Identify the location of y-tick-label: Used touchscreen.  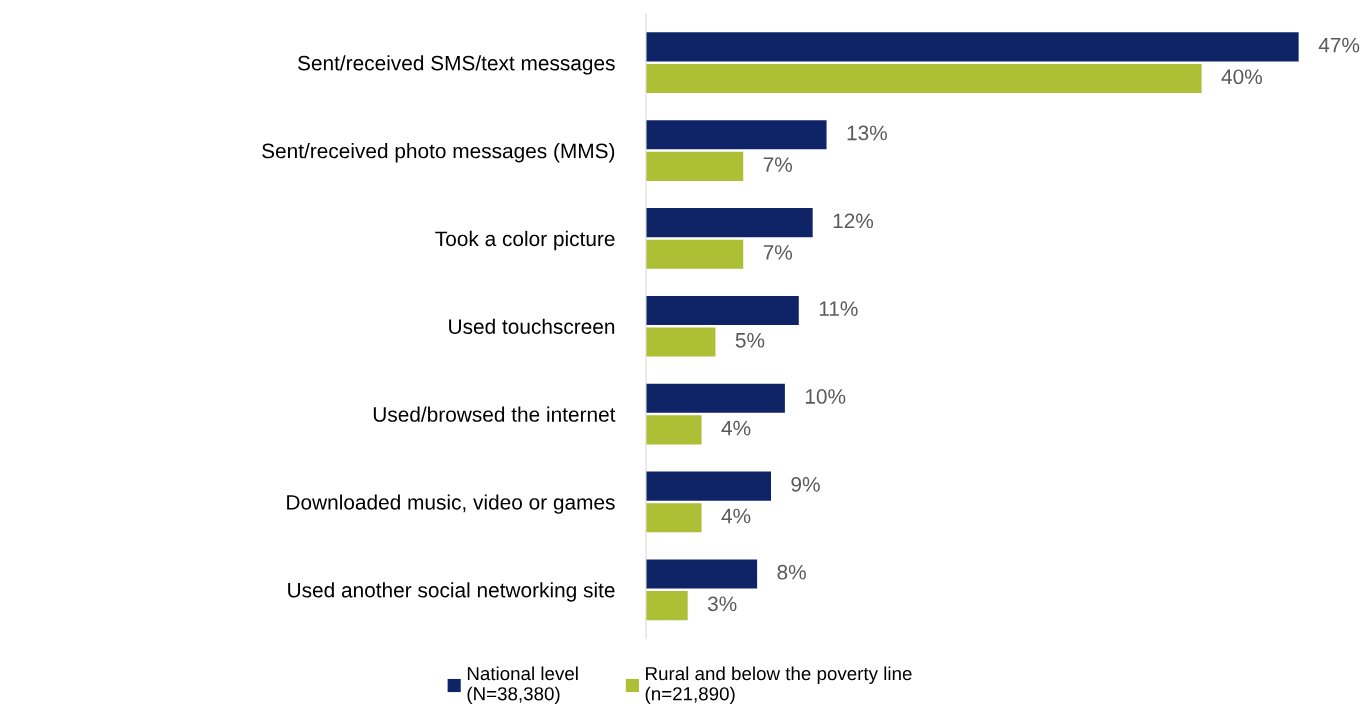
(532, 326).